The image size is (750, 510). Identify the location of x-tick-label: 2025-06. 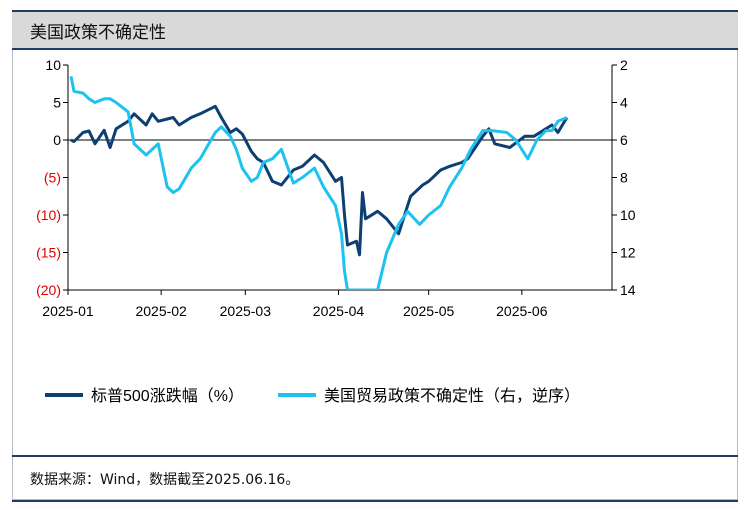
(522, 311).